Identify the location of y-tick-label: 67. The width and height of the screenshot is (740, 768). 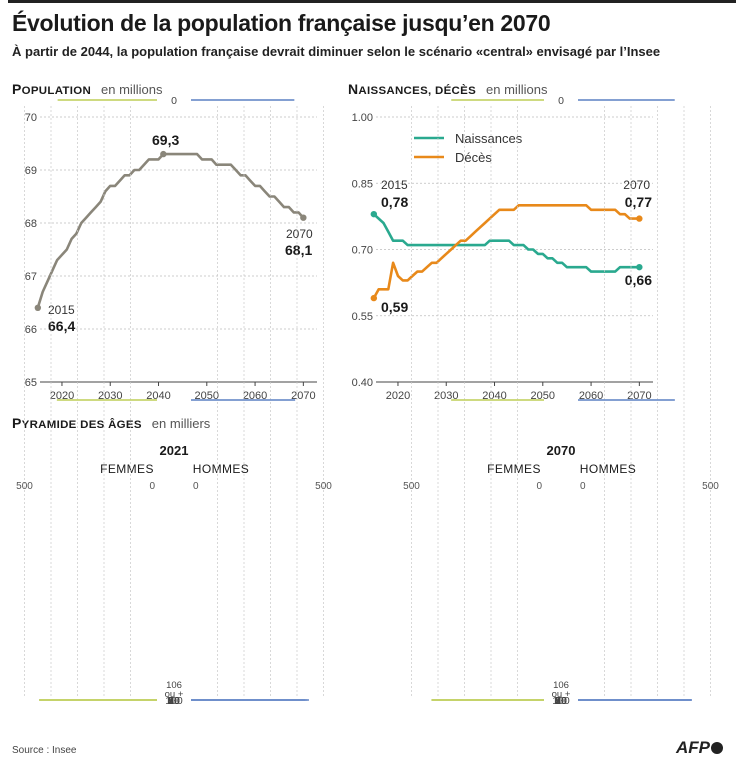
(31, 277).